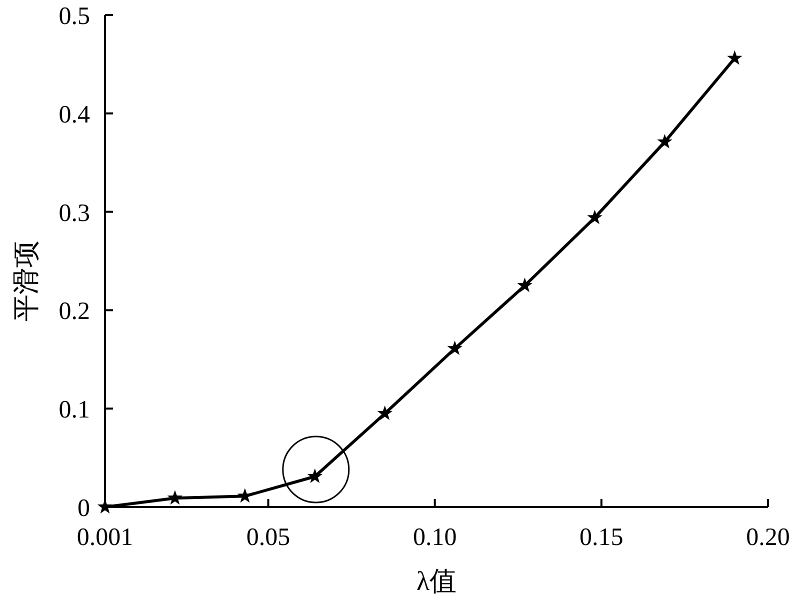  Describe the element at coordinates (74, 312) in the screenshot. I see `y-tick-label: 0.2` at that location.